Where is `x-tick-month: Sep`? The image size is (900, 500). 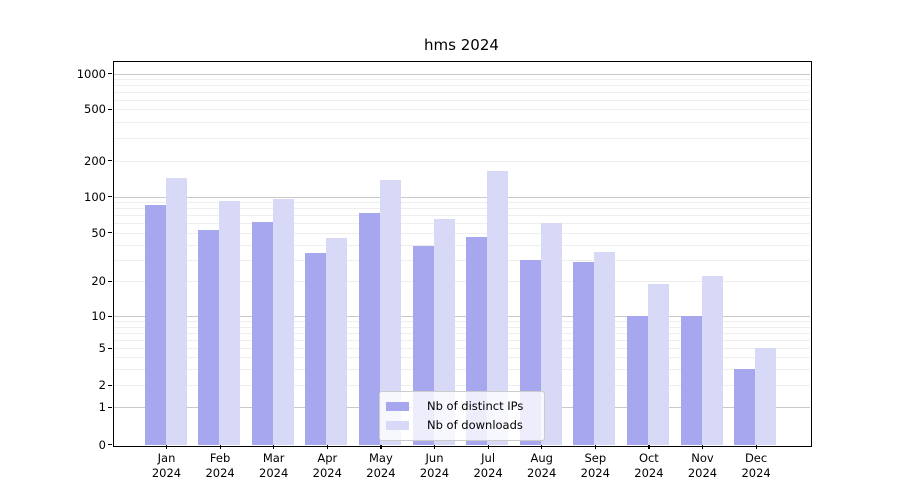 x-tick-month: Sep is located at coordinates (595, 458).